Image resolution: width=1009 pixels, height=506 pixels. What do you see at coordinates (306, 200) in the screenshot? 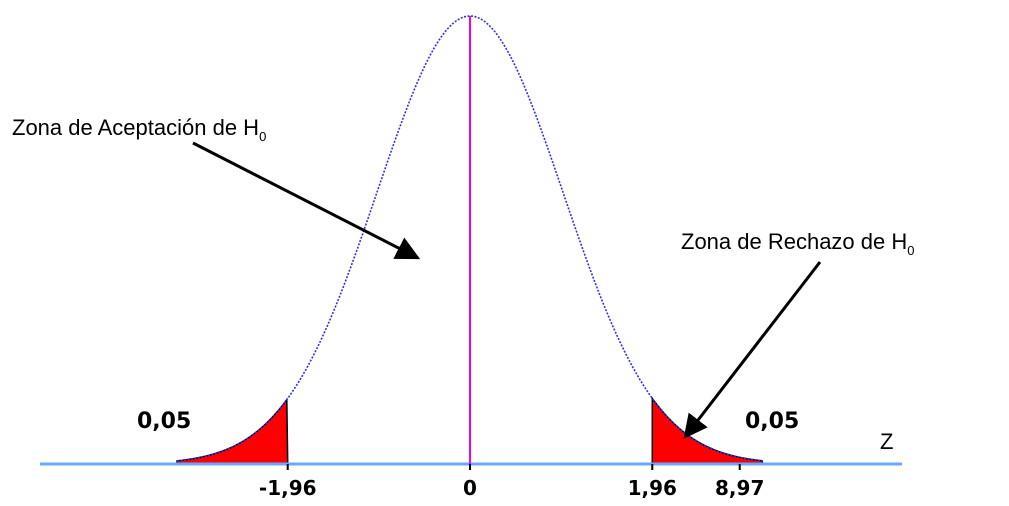
I see `acceptance-arrow` at bounding box center [306, 200].